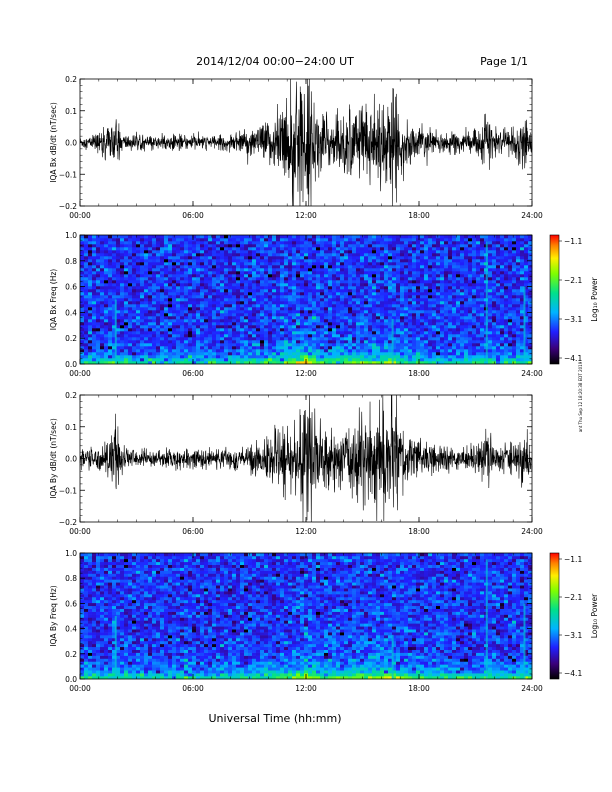 The height and width of the screenshot is (792, 612). I want to click on side-stamp: ant Thu Sep 12 18:20:38 EDT 2019, so click(580, 396).